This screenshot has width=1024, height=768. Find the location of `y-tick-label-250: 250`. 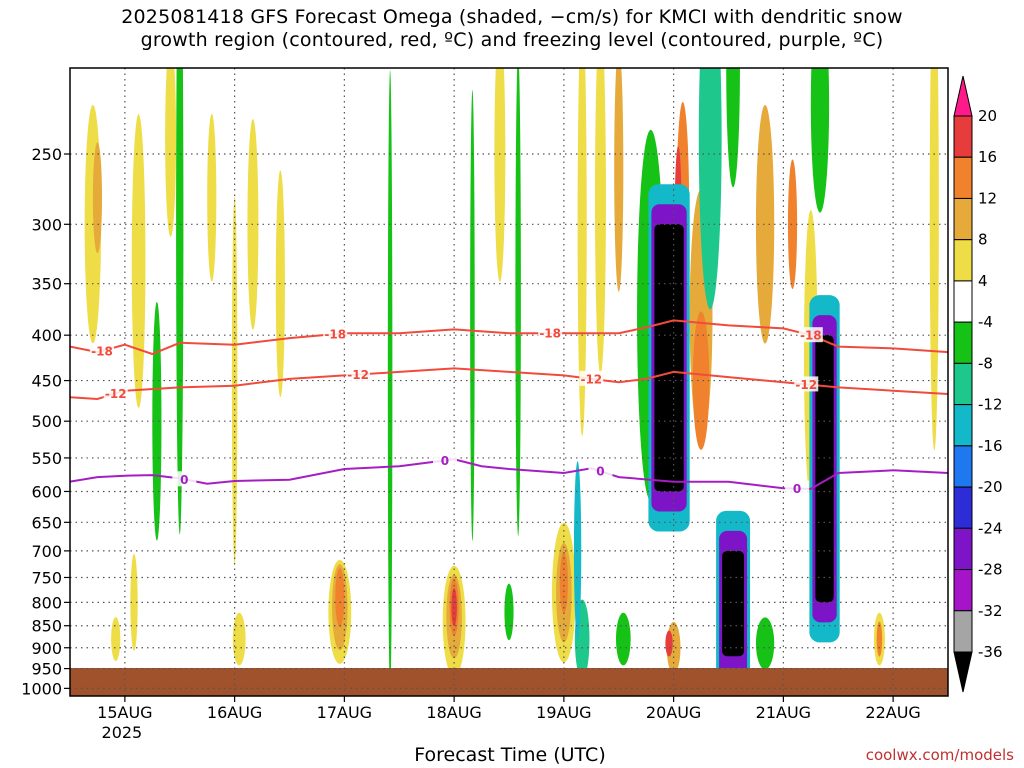

y-tick-label-250: 250 is located at coordinates (46, 154).